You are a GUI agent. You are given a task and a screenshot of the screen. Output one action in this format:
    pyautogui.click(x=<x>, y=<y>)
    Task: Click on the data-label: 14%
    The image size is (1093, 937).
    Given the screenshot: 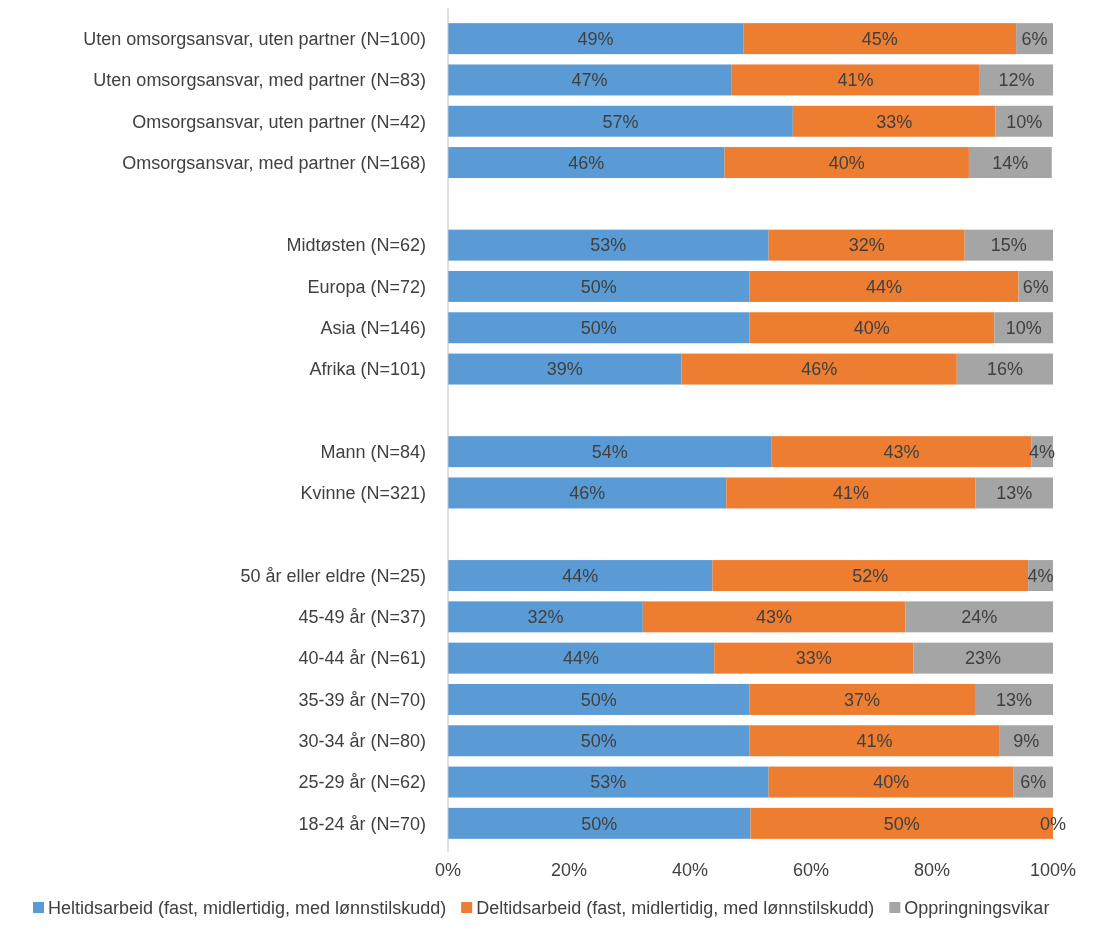 What is the action you would take?
    pyautogui.click(x=1010, y=162)
    